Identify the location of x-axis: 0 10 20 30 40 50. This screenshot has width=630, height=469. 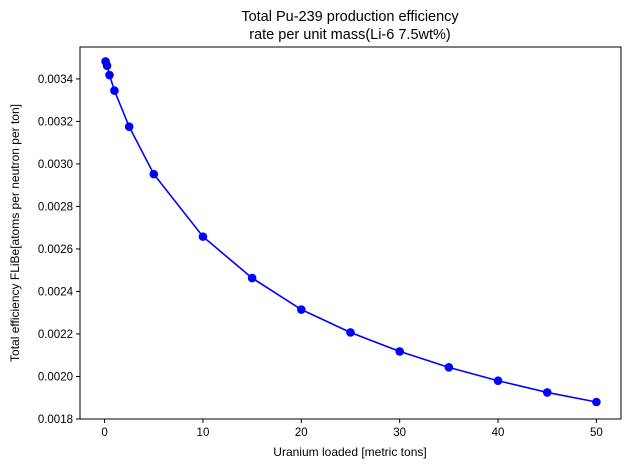
(352, 429).